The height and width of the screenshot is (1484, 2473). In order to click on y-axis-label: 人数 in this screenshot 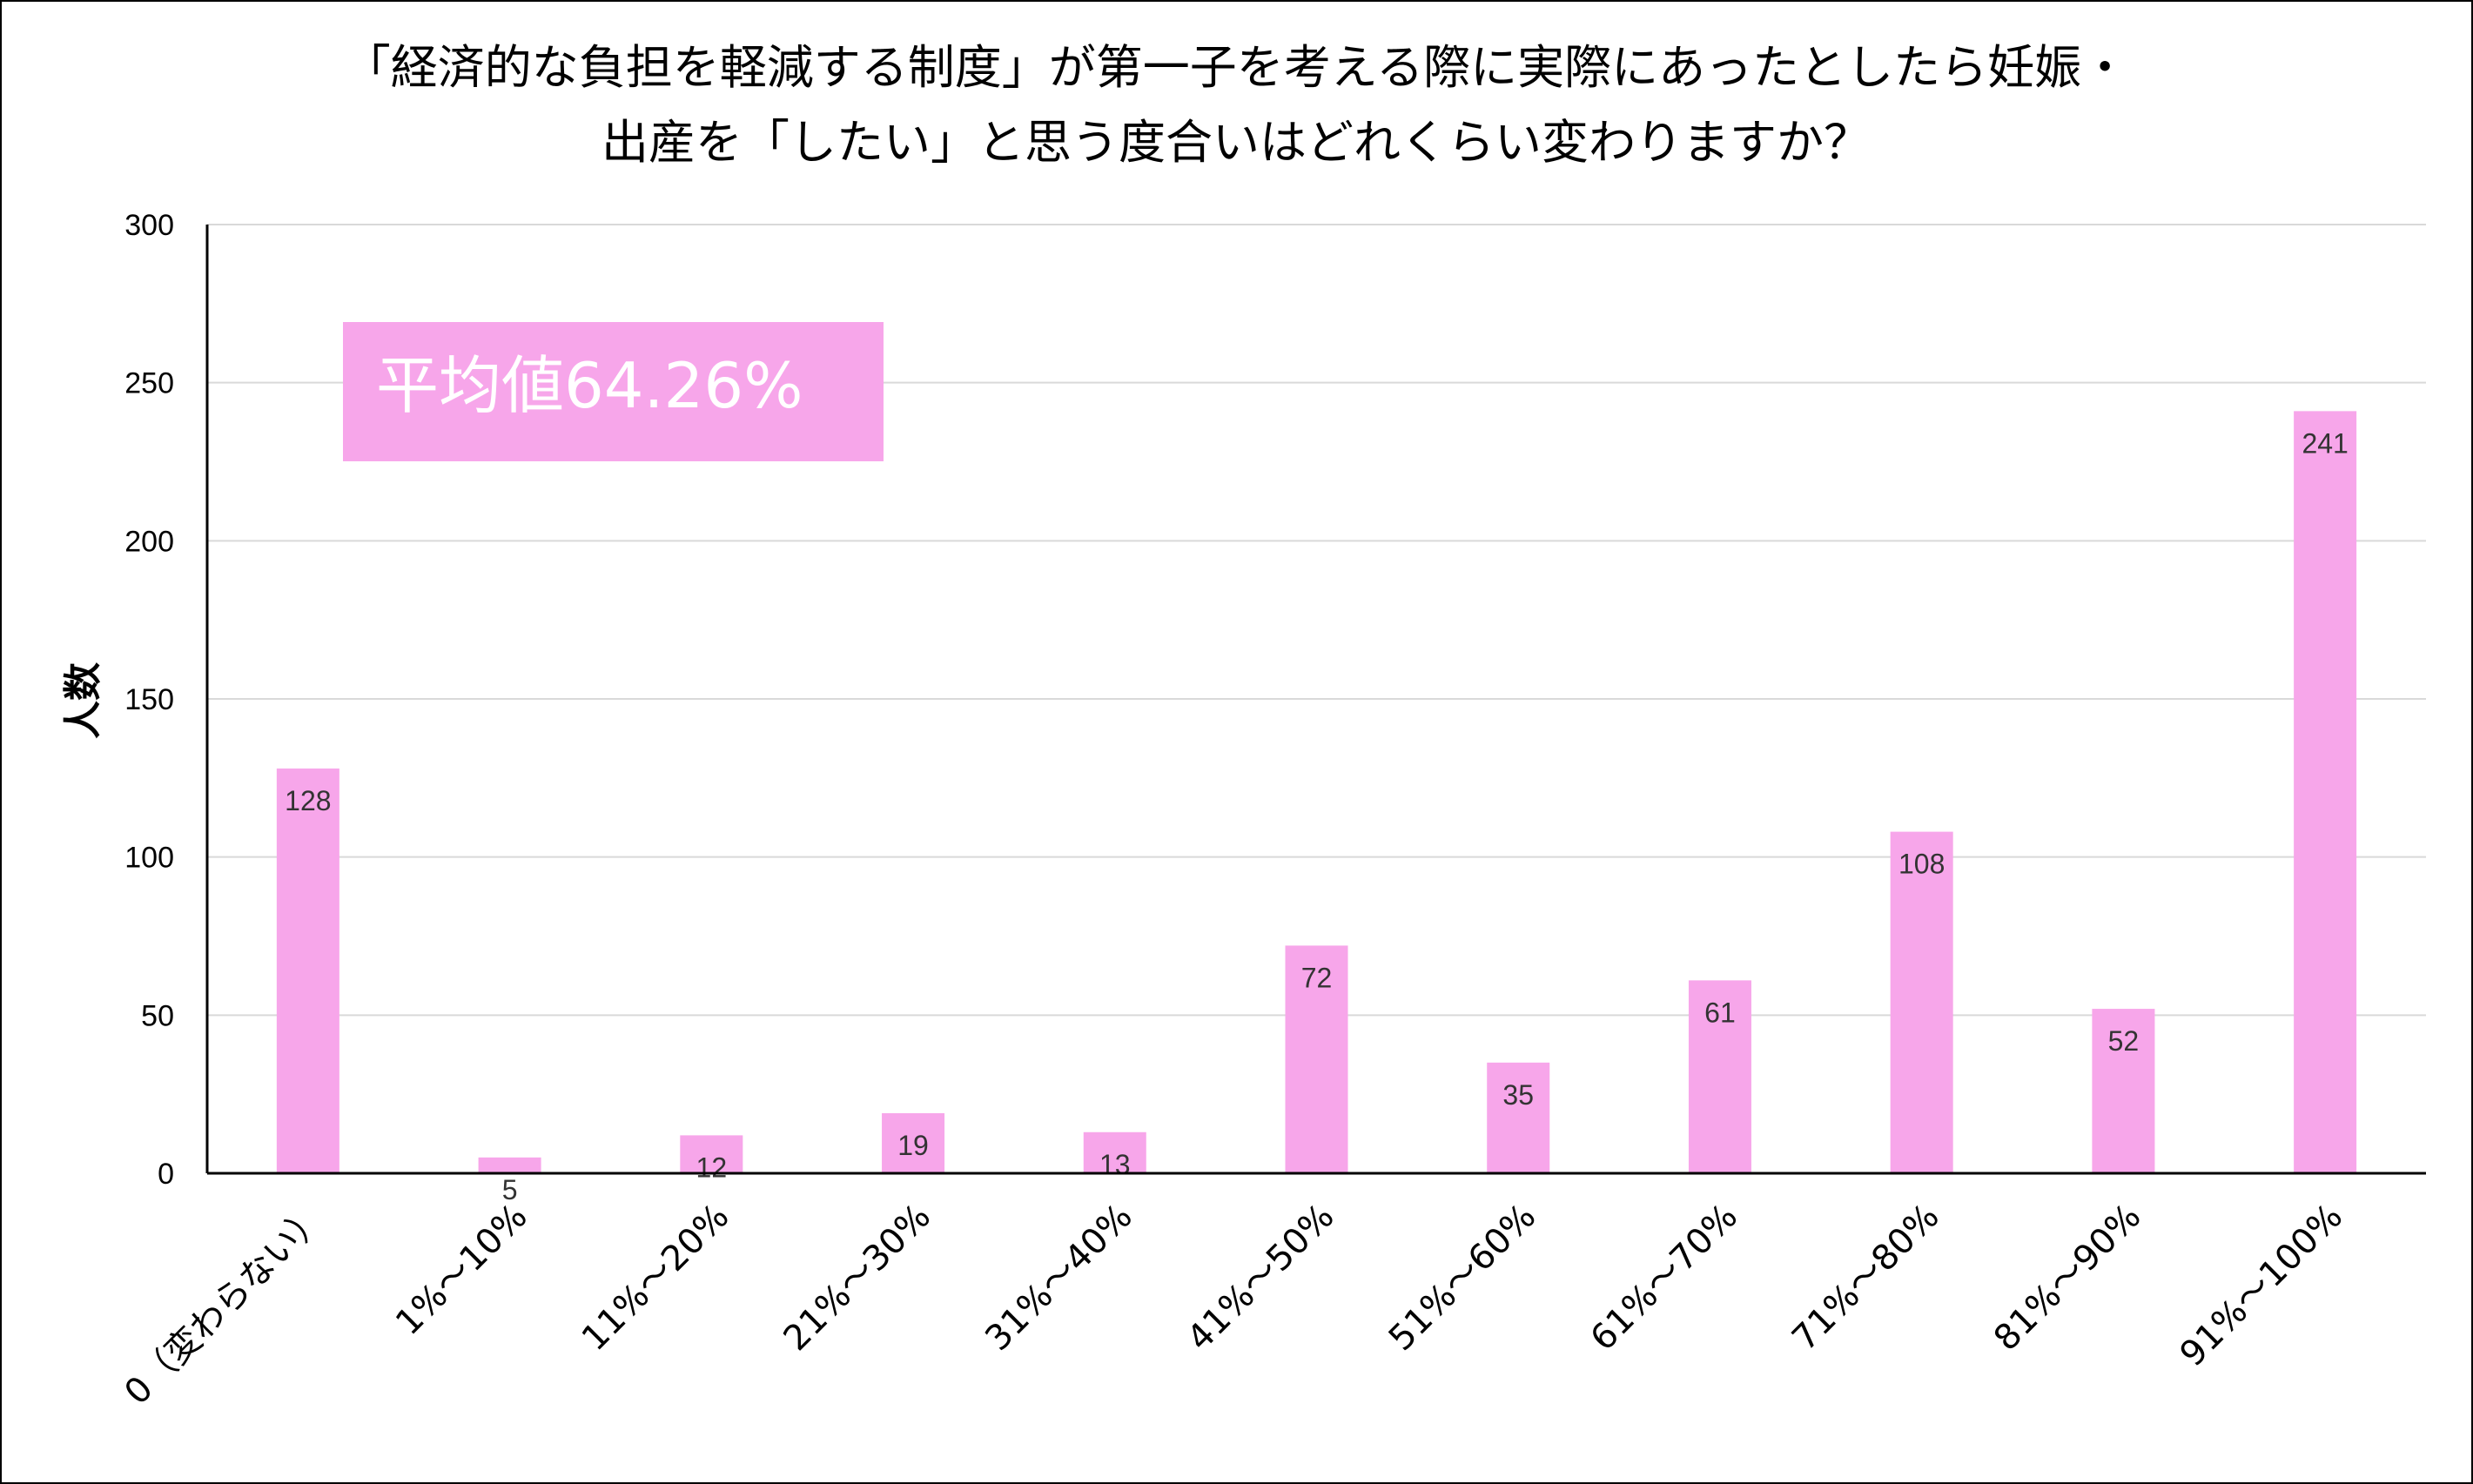, I will do `click(83, 700)`.